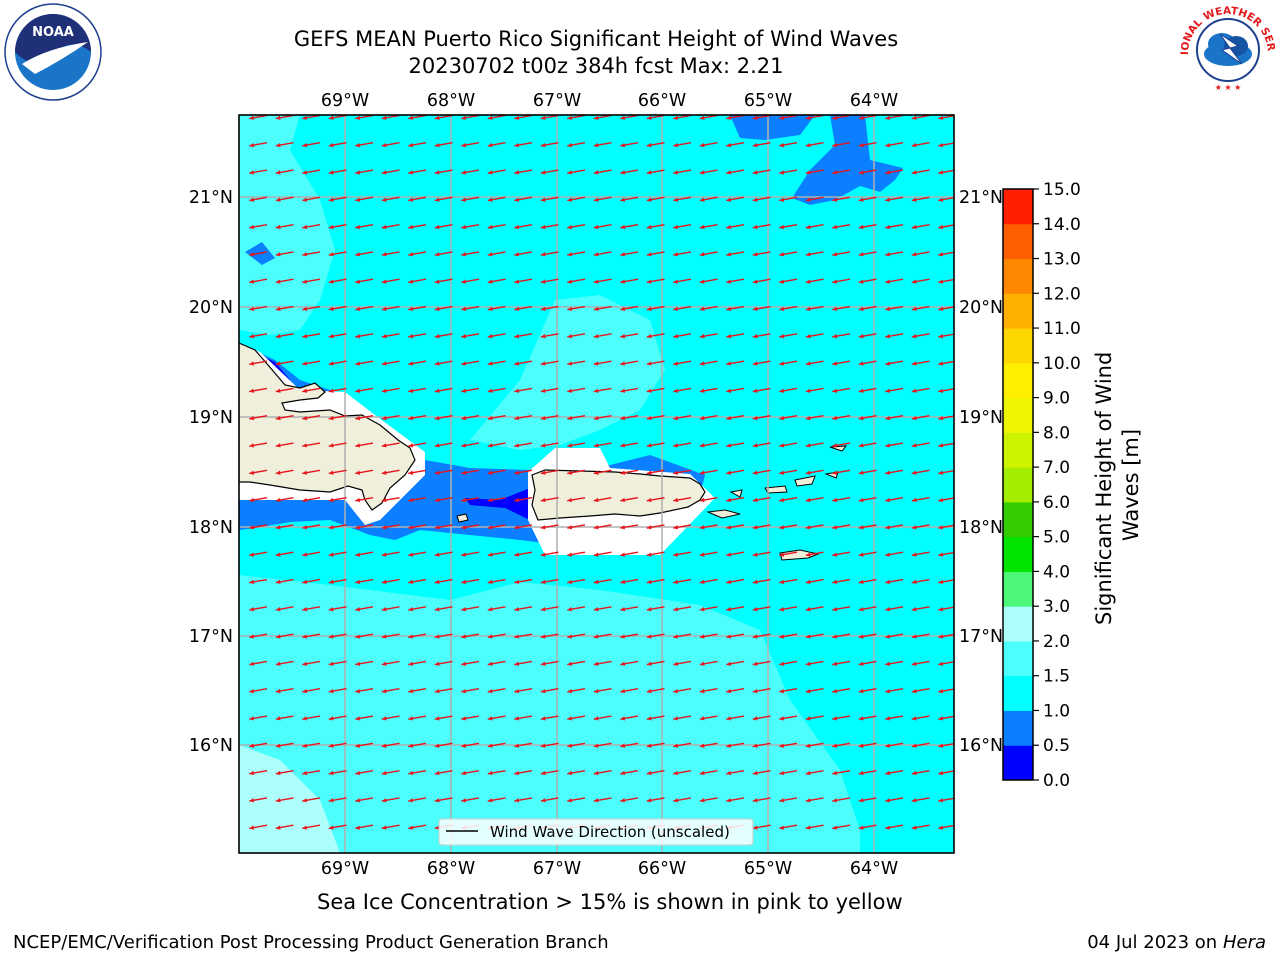 The image size is (1280, 960). What do you see at coordinates (53, 52) in the screenshot?
I see `noaa-logo: NOAA` at bounding box center [53, 52].